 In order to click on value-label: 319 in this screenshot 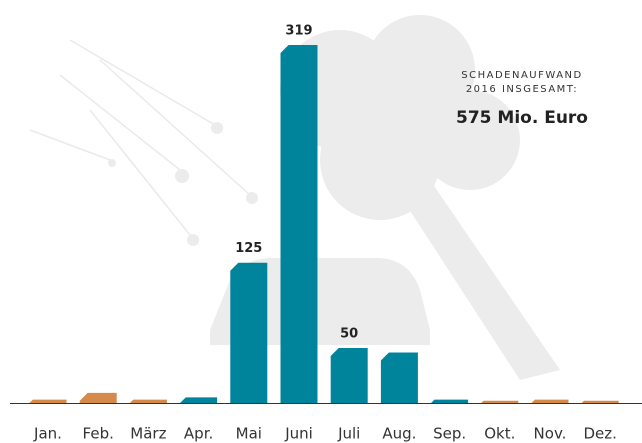, I will do `click(298, 31)`.